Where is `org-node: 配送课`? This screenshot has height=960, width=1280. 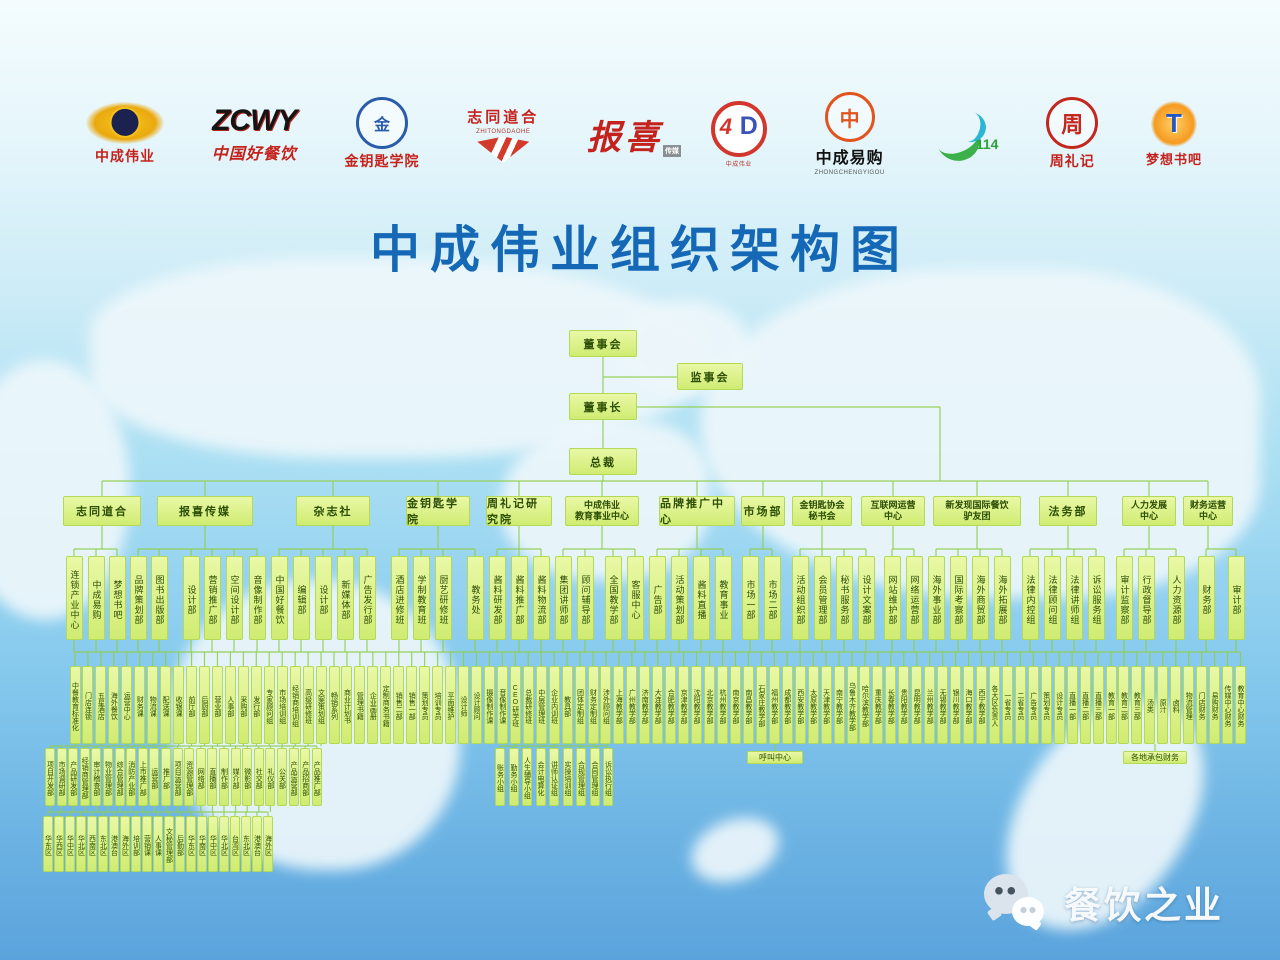 org-node: 配送课 is located at coordinates (166, 705).